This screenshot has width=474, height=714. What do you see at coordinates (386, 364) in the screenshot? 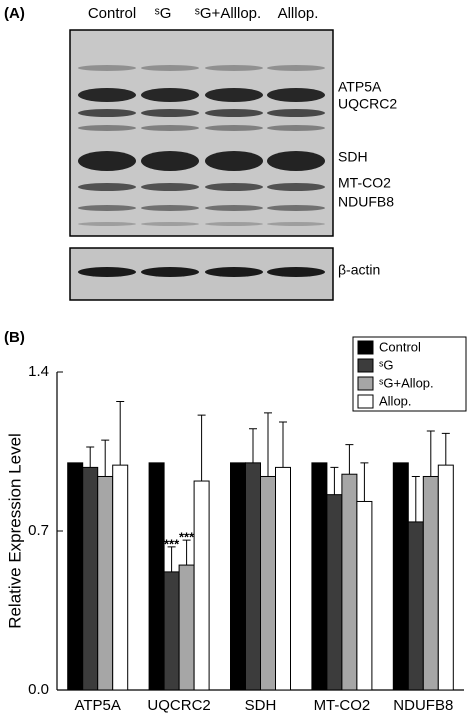
I see `legend-label: ˢG` at bounding box center [386, 364].